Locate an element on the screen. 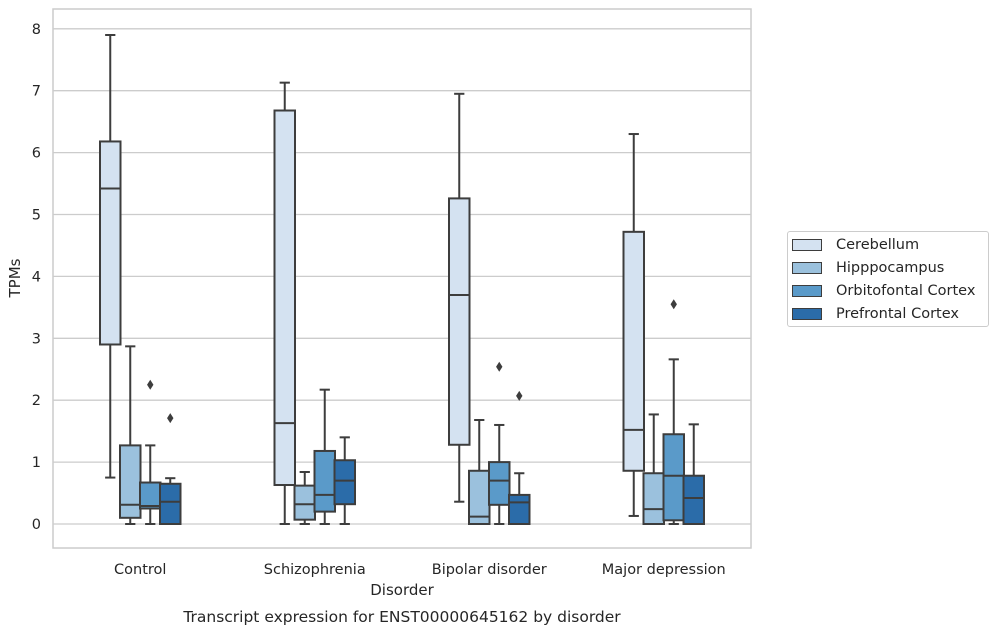  legend-item-orbitofrontal-cortex: Orbitofontal Cortex is located at coordinates (883, 291).